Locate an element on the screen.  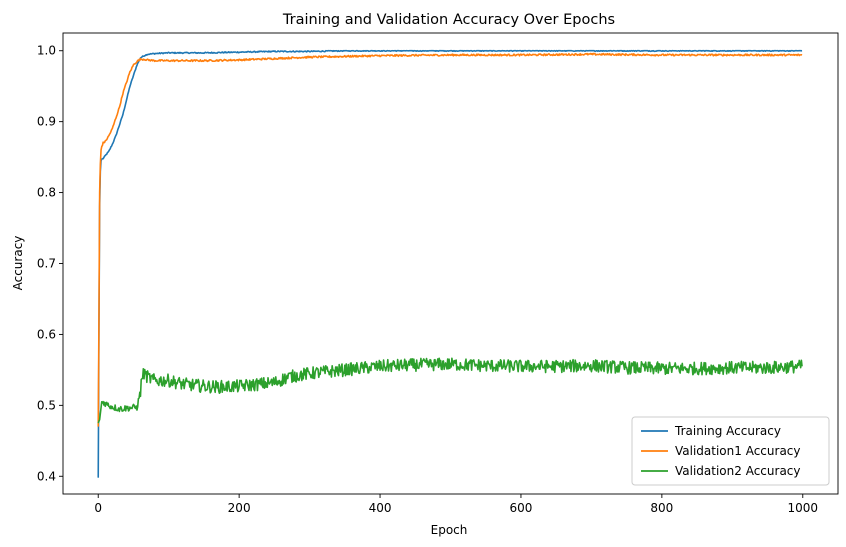
legend-label: Validation1 Accuracy is located at coordinates (738, 451).